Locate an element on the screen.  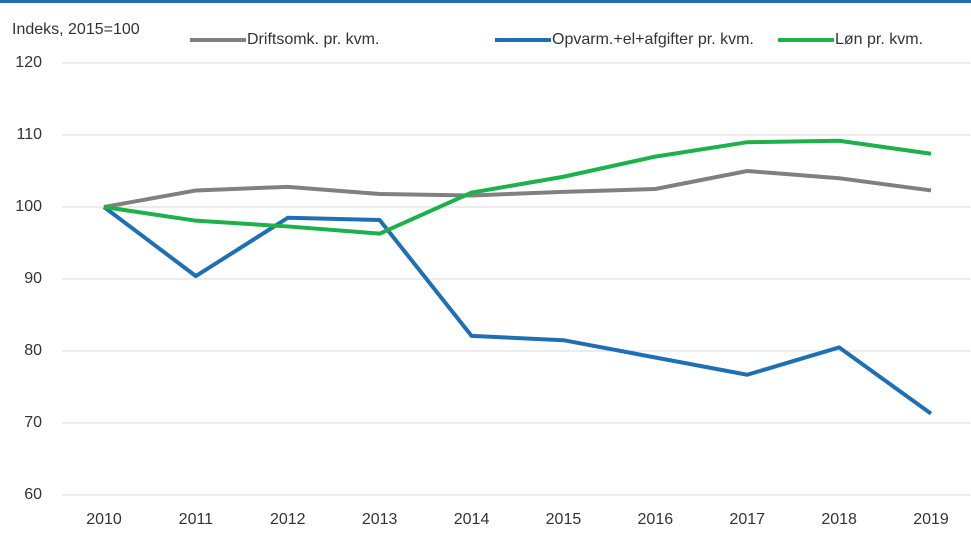
x-tick-label: 2017 is located at coordinates (747, 519).